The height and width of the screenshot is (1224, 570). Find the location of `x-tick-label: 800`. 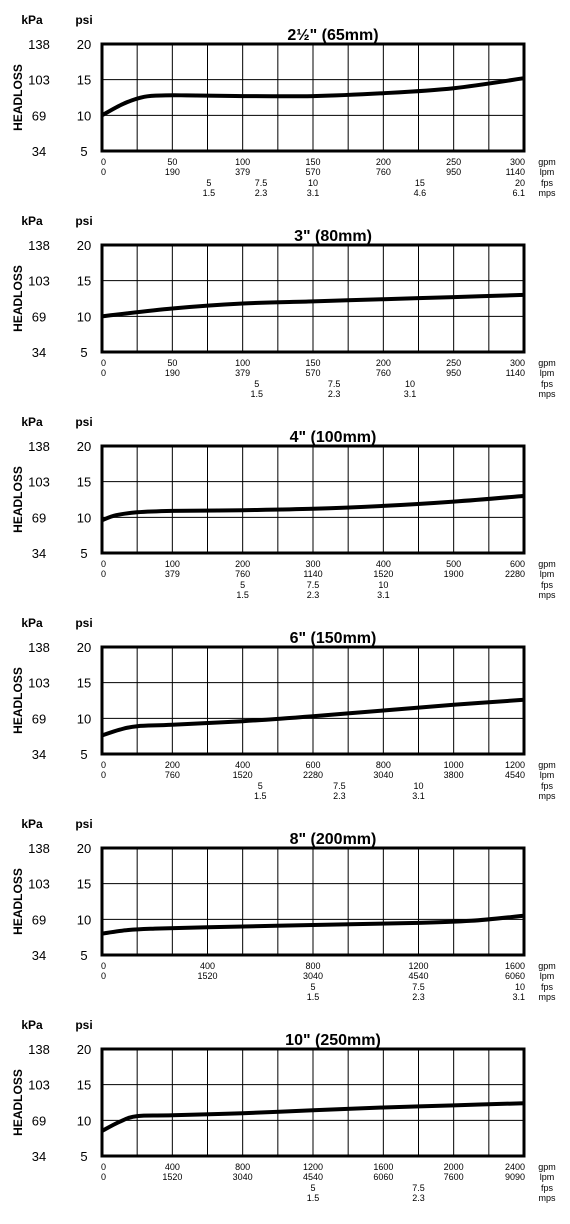

x-tick-label: 800 is located at coordinates (383, 765).